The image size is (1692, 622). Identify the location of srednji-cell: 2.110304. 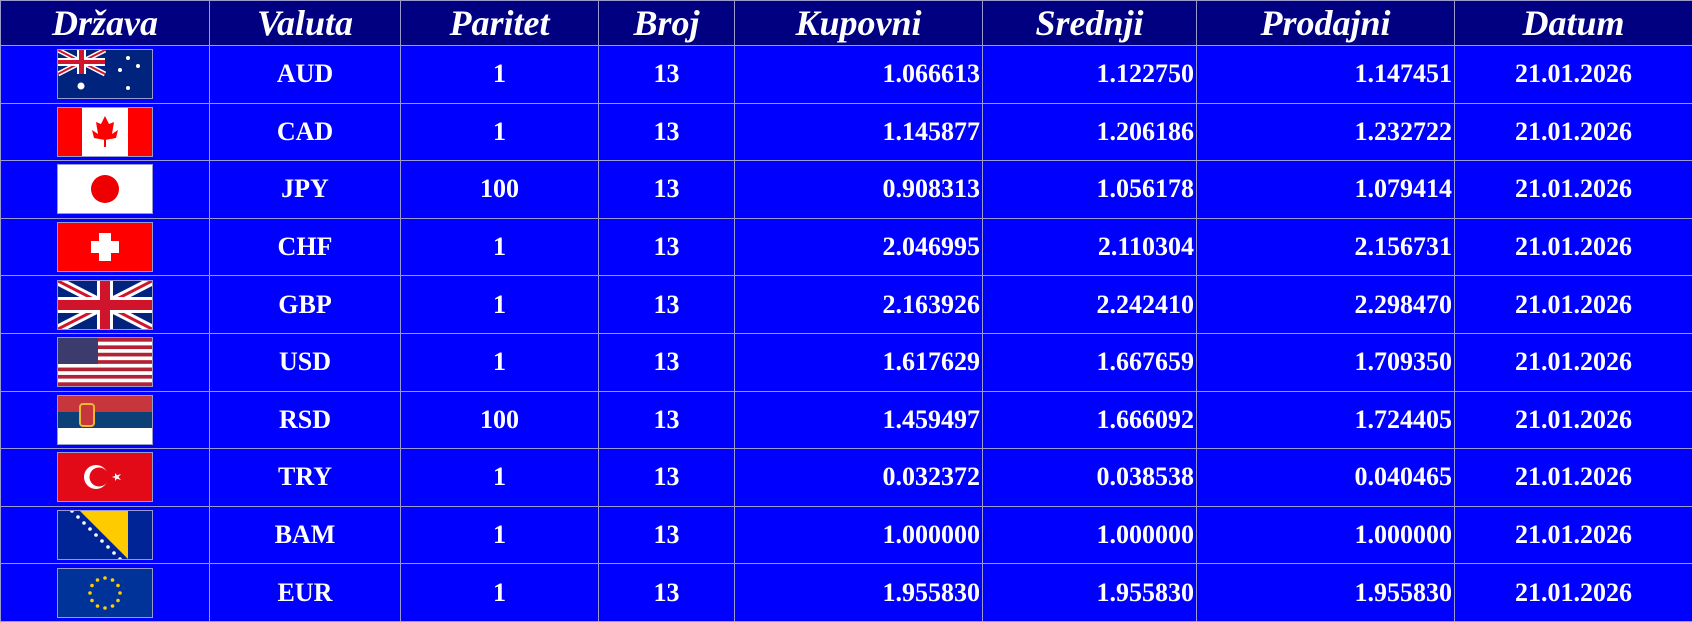
(1090, 247).